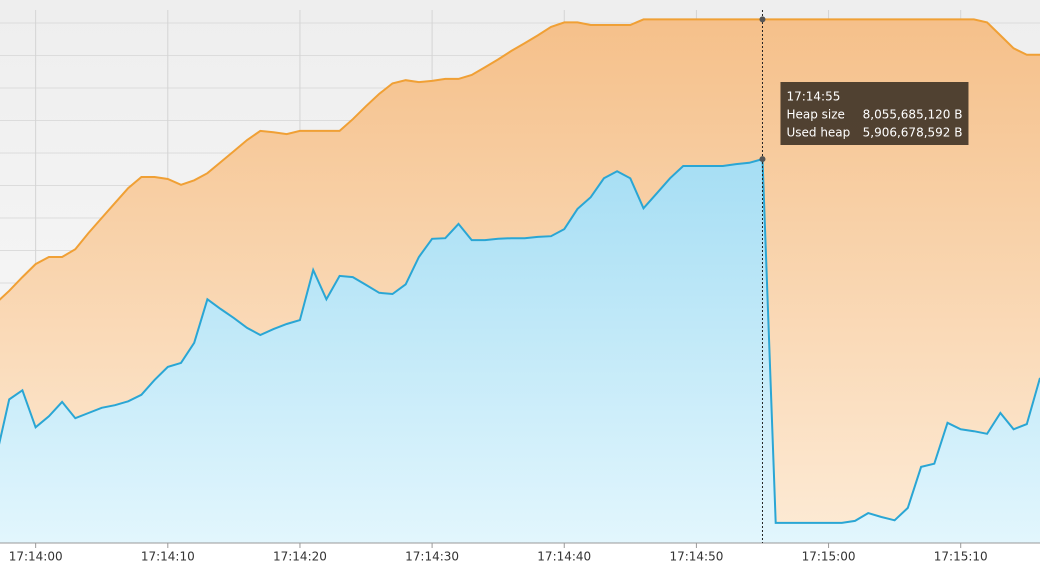 The height and width of the screenshot is (570, 1040). Describe the element at coordinates (815, 115) in the screenshot. I see `tooltip-series-name: Heap size` at that location.